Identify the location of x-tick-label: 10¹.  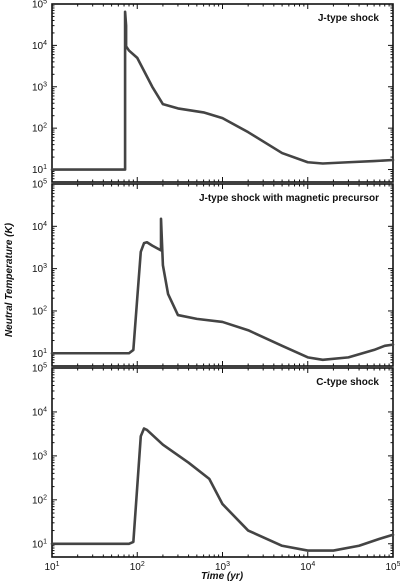
(51, 567).